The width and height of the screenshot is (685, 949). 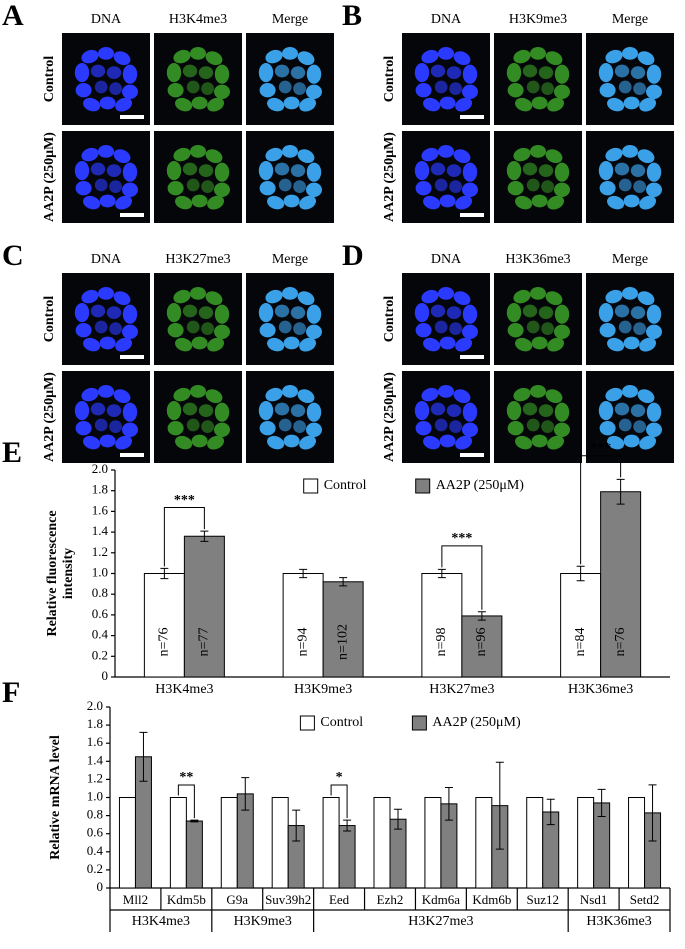 What do you see at coordinates (68, 573) in the screenshot?
I see `y-axis-label: intensity` at bounding box center [68, 573].